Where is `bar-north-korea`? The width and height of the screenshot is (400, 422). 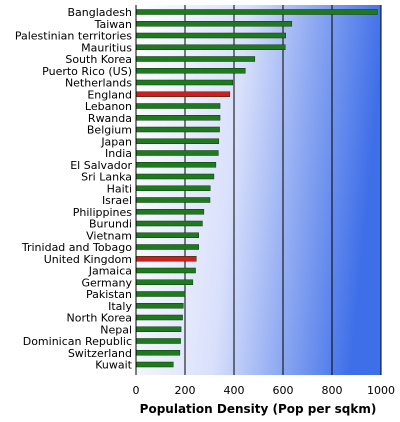
bar-north-korea is located at coordinates (159, 317).